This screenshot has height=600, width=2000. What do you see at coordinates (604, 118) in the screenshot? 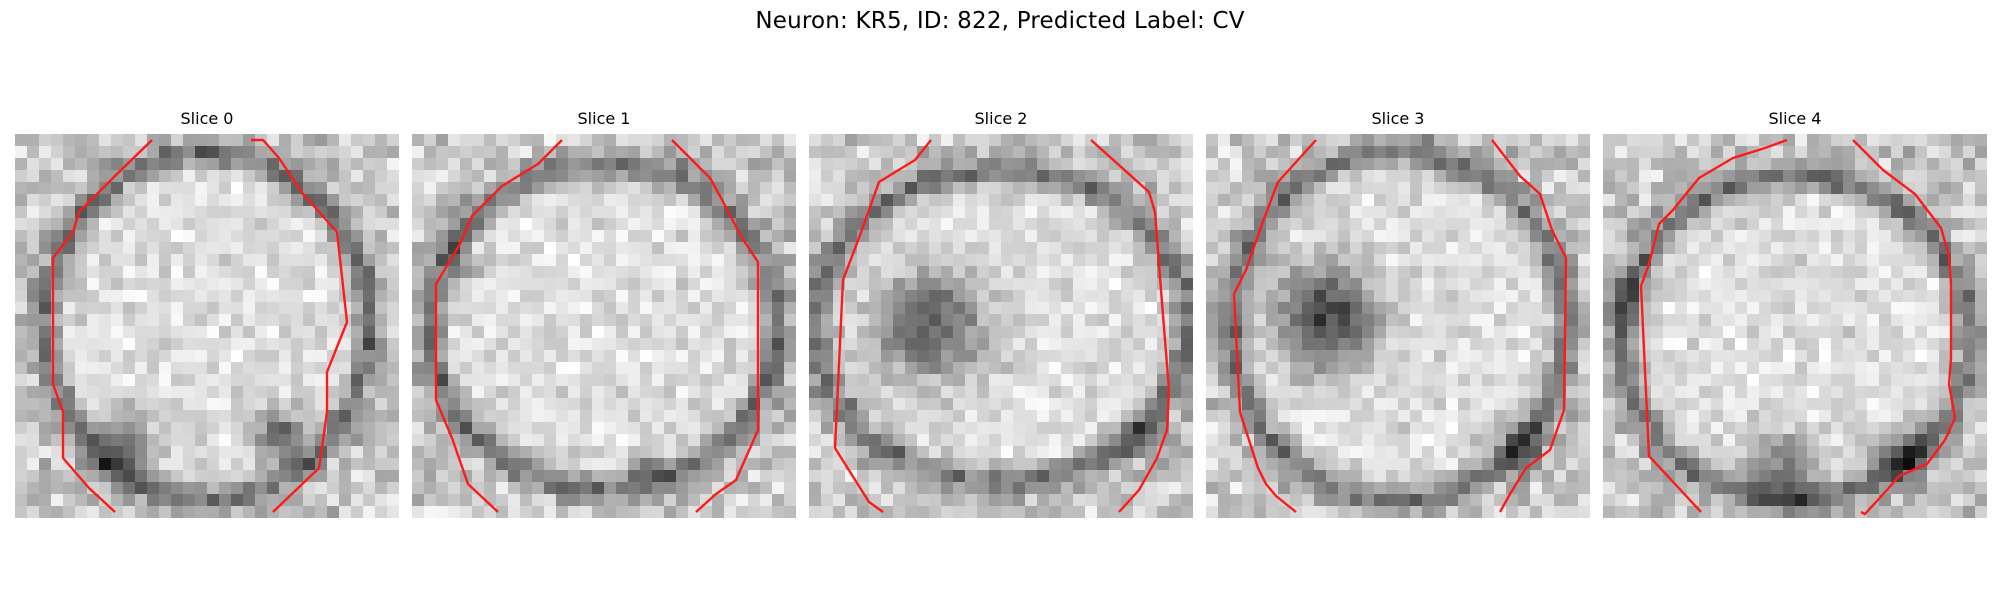
I see `slice-title-1: Slice 1` at bounding box center [604, 118].